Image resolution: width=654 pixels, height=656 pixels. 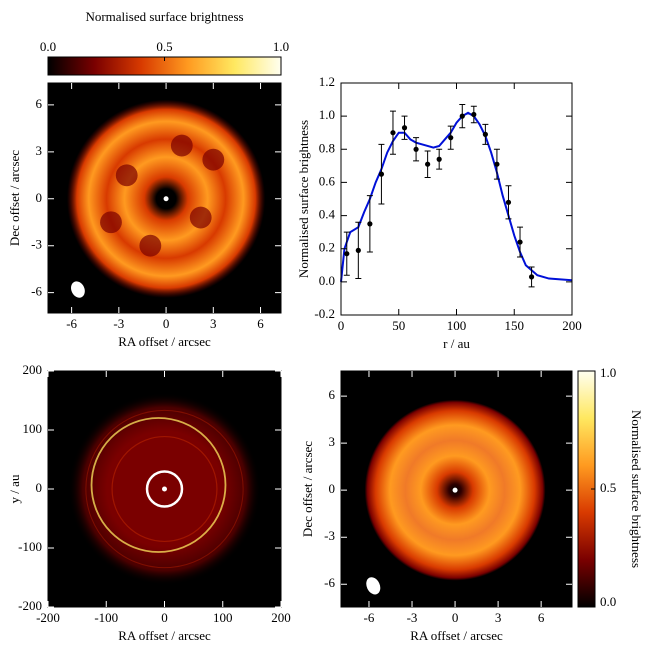 What do you see at coordinates (327, 214) in the screenshot?
I see `y-tick-label: 0.4` at bounding box center [327, 214].